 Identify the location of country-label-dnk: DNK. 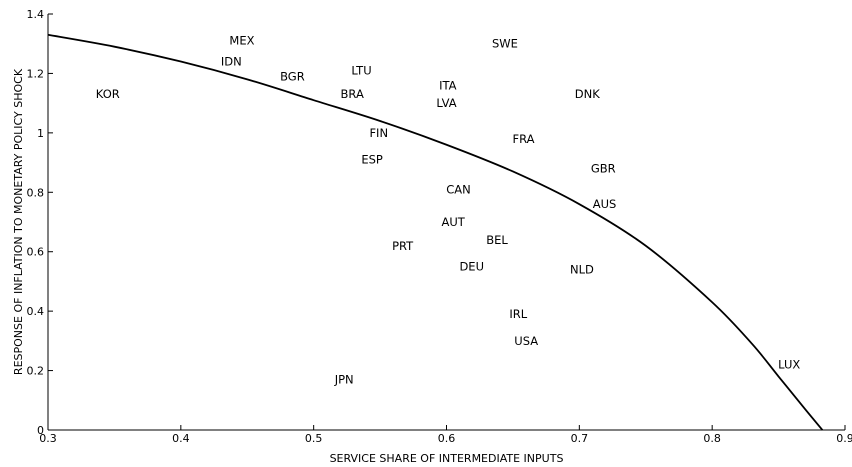
(587, 94).